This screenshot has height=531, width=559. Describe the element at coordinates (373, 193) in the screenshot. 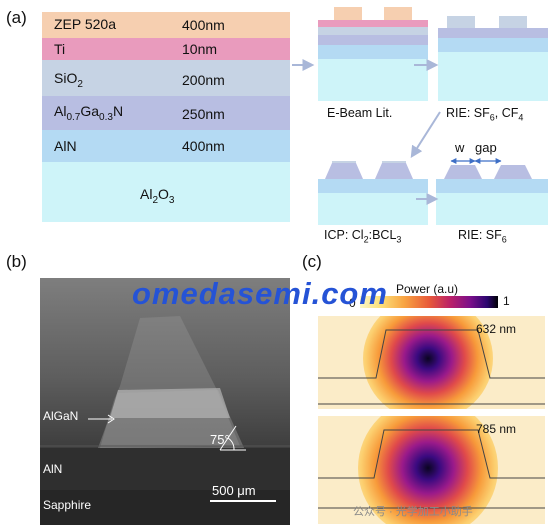

I see `schematic-icp` at that location.